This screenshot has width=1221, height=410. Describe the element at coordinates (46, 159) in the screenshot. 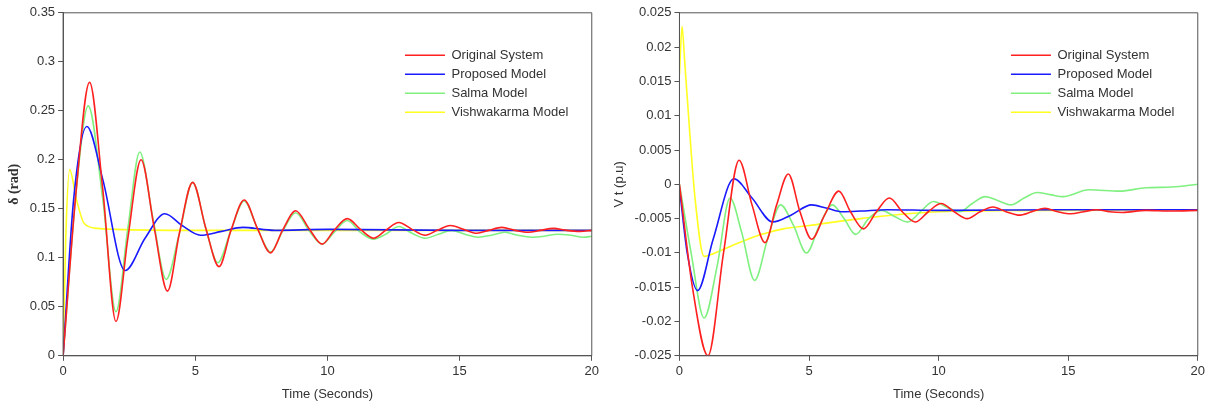

I see `y-tick-label: 0.2` at that location.